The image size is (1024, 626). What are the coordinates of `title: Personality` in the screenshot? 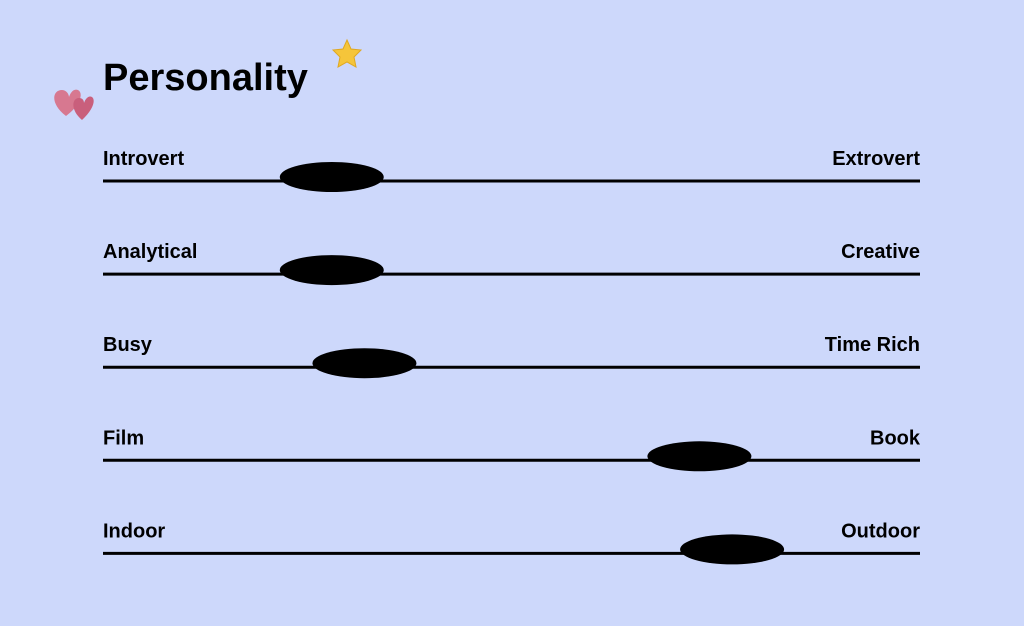 It's located at (205, 78).